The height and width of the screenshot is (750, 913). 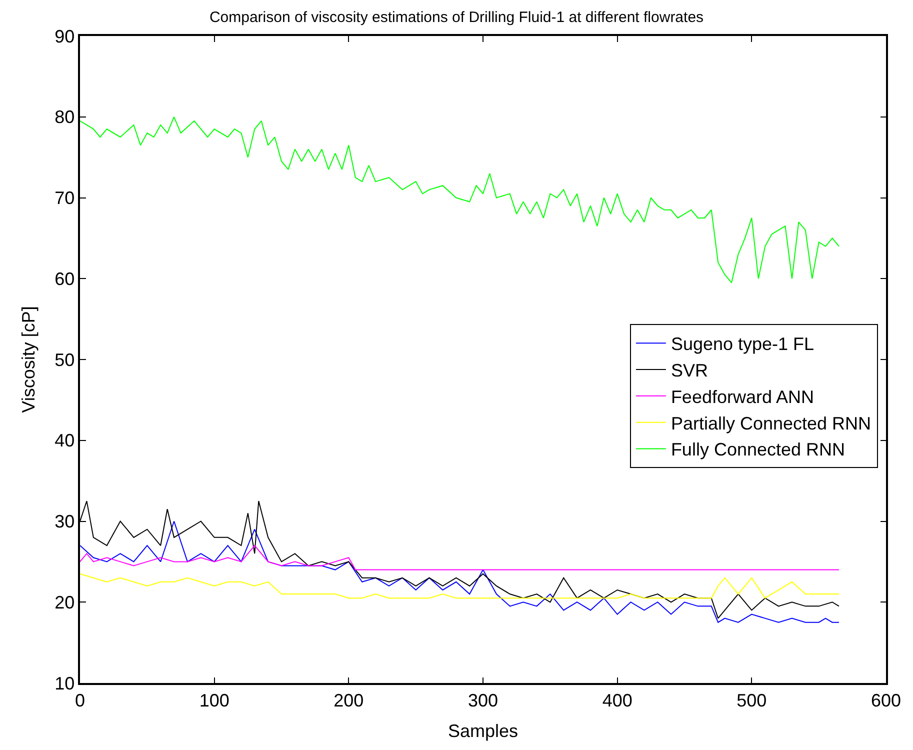 I want to click on legend-label: Sugeno type-1 FL, so click(x=742, y=344).